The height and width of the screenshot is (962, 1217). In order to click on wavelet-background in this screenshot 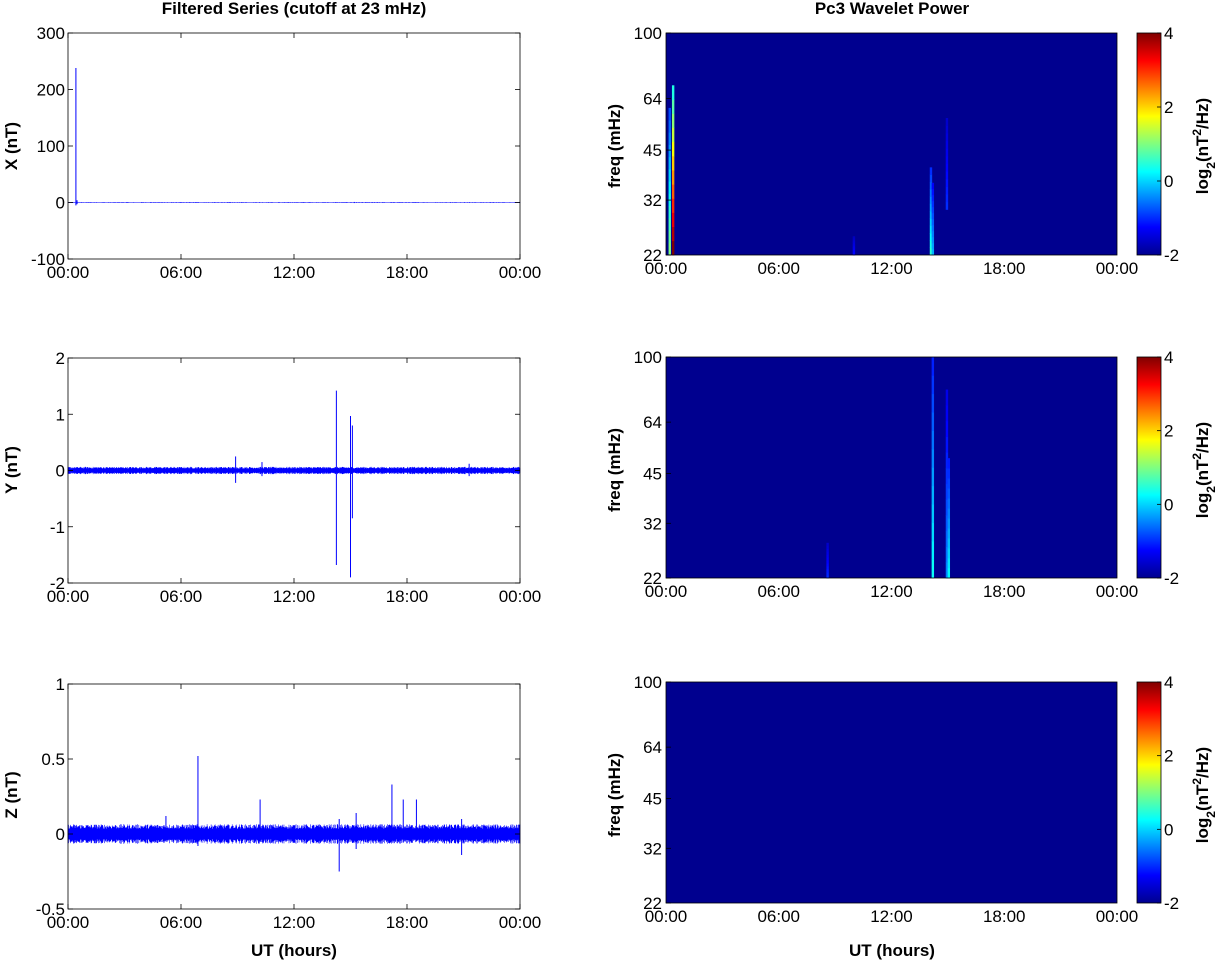, I will do `click(891, 467)`.